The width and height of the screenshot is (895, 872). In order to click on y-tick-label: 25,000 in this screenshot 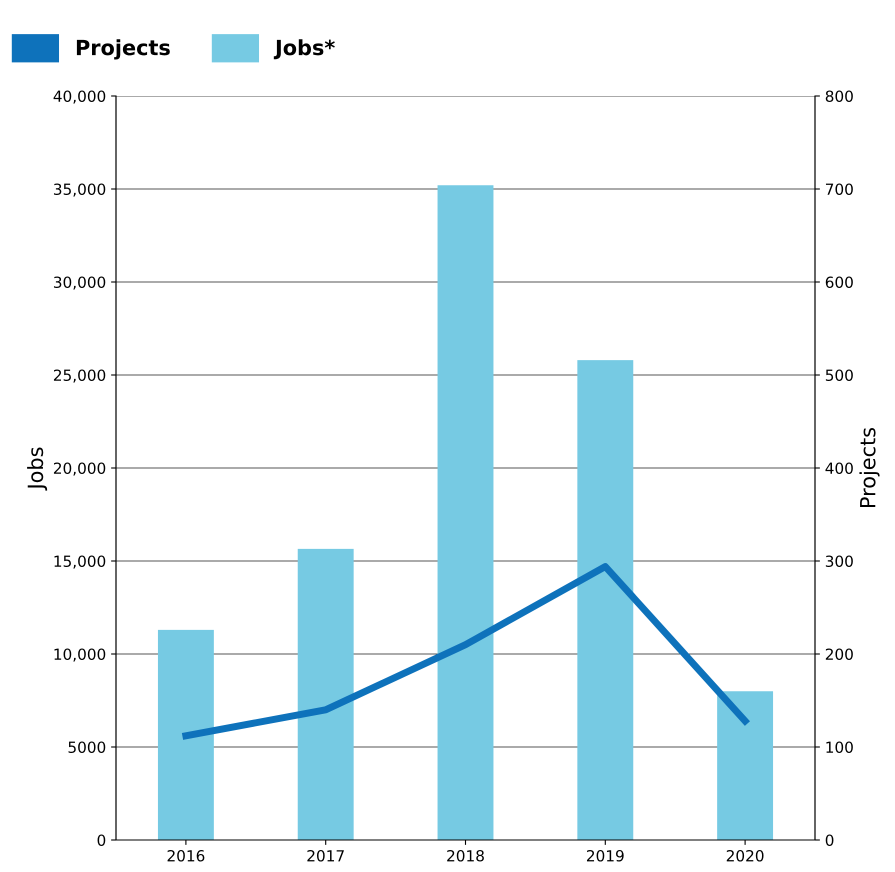, I will do `click(80, 376)`.